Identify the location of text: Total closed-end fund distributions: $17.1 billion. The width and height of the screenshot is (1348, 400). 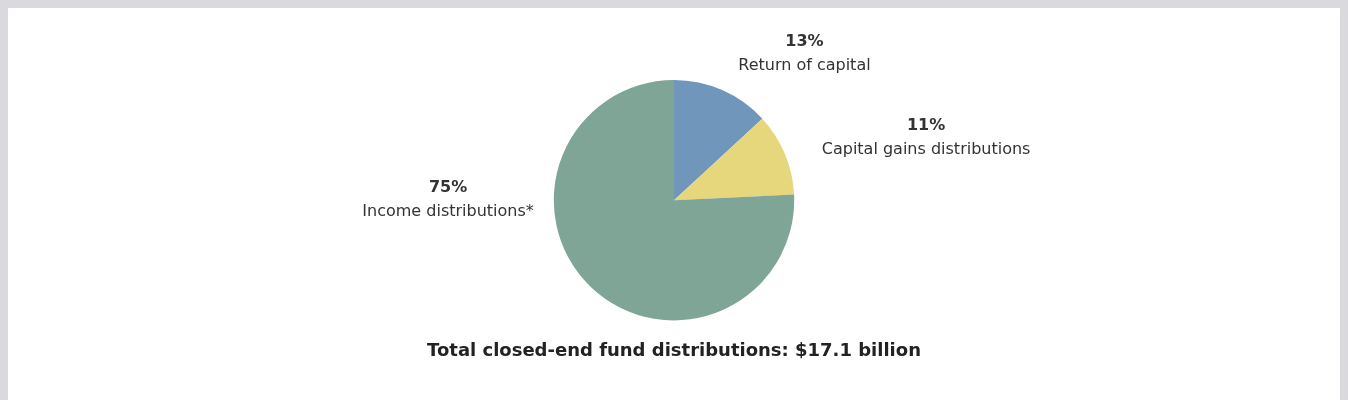
(674, 349).